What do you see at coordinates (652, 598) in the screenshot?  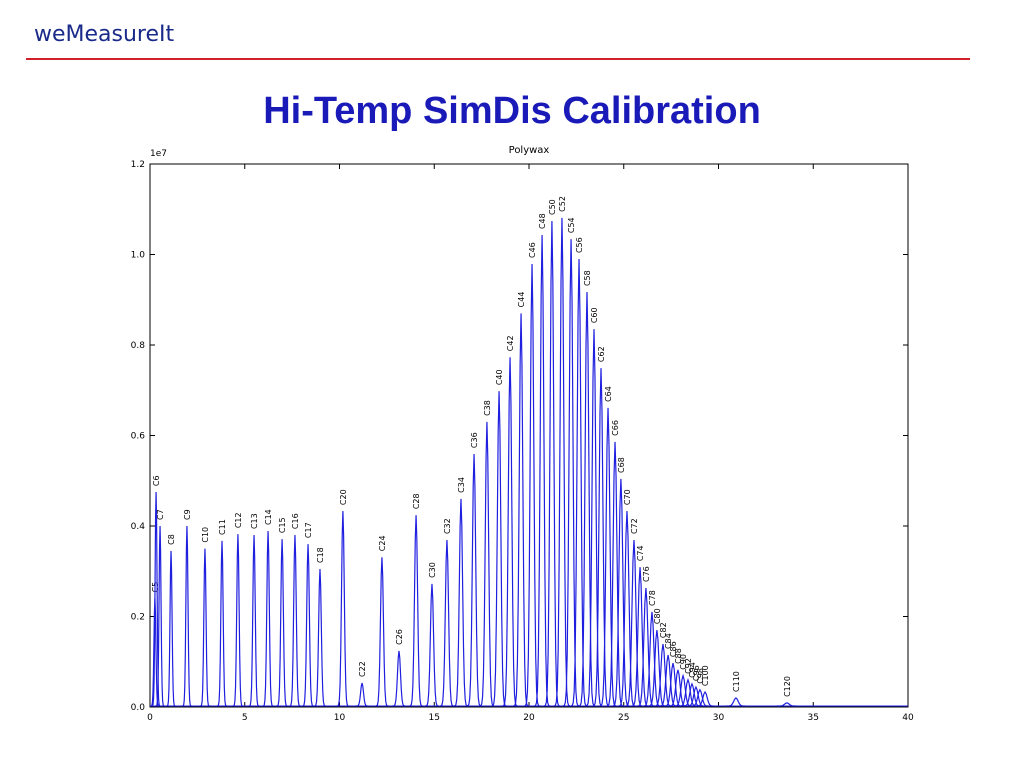 I see `peak-label: C78` at bounding box center [652, 598].